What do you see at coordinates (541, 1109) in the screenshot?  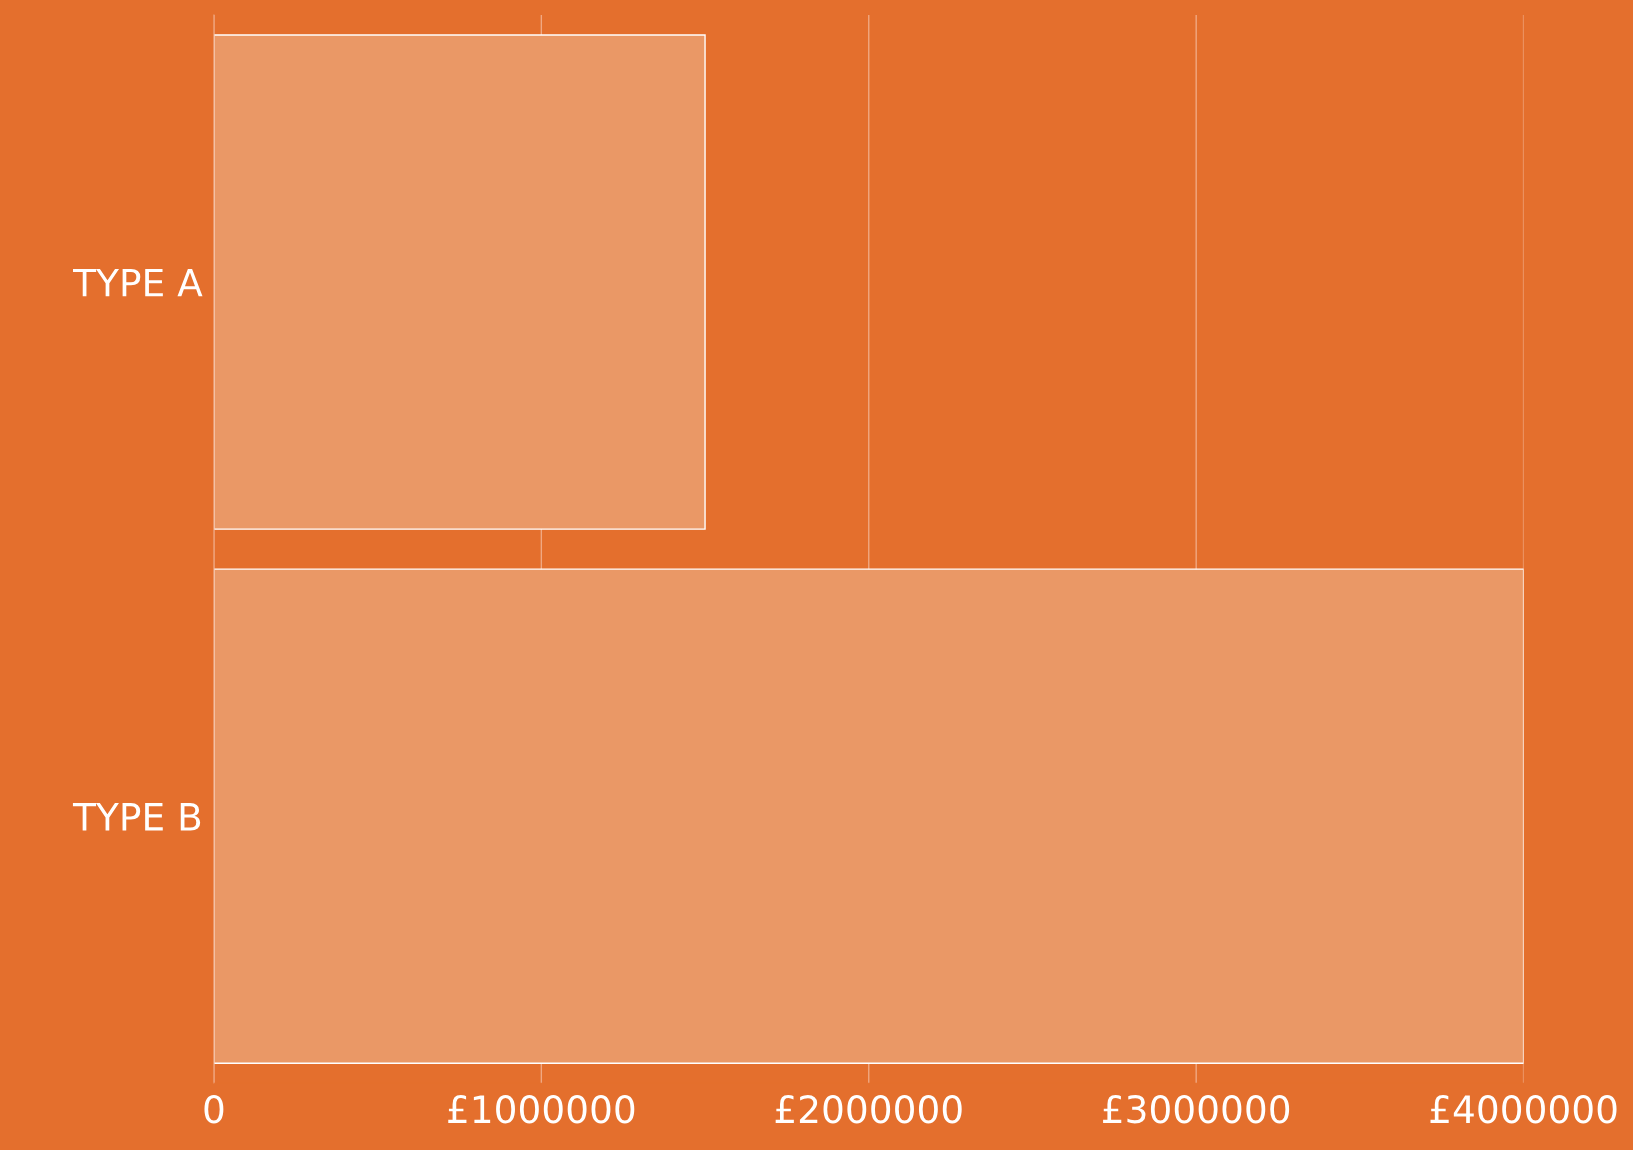 I see `x-tick-label: £1000000` at bounding box center [541, 1109].